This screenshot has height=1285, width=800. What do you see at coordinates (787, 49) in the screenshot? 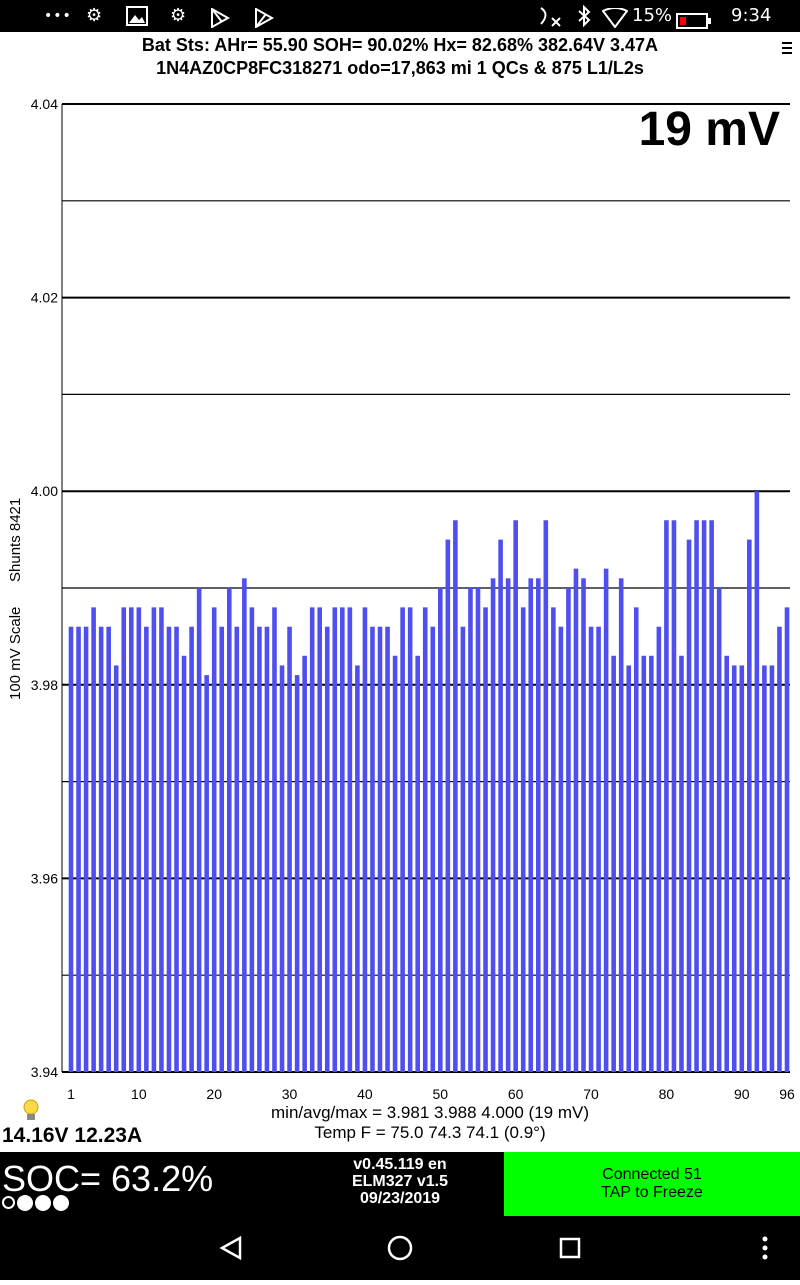
I see `menu-icon` at bounding box center [787, 49].